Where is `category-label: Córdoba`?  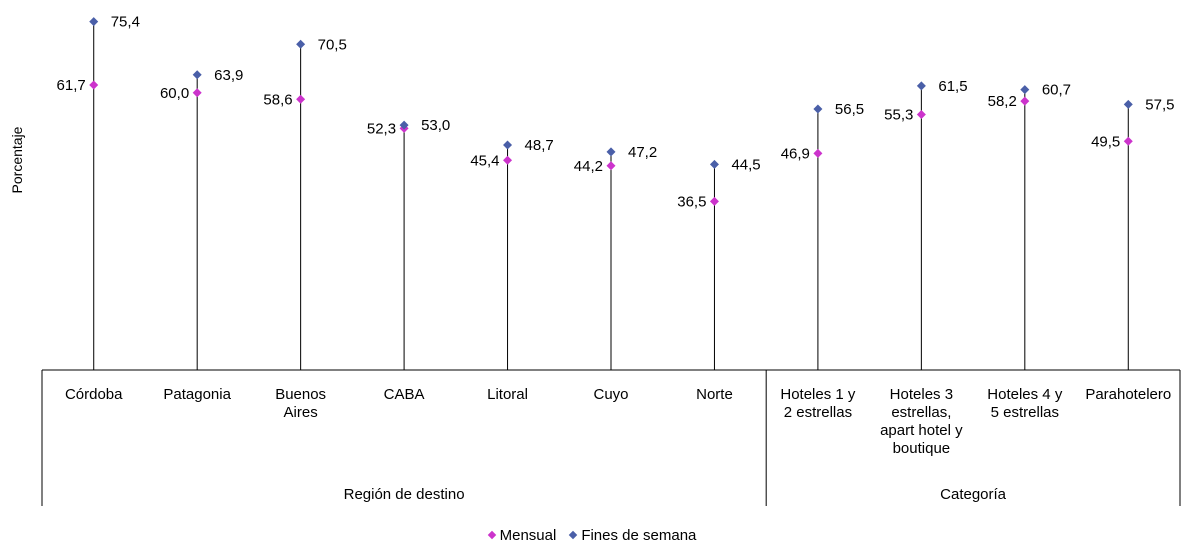 category-label: Córdoba is located at coordinates (94, 394).